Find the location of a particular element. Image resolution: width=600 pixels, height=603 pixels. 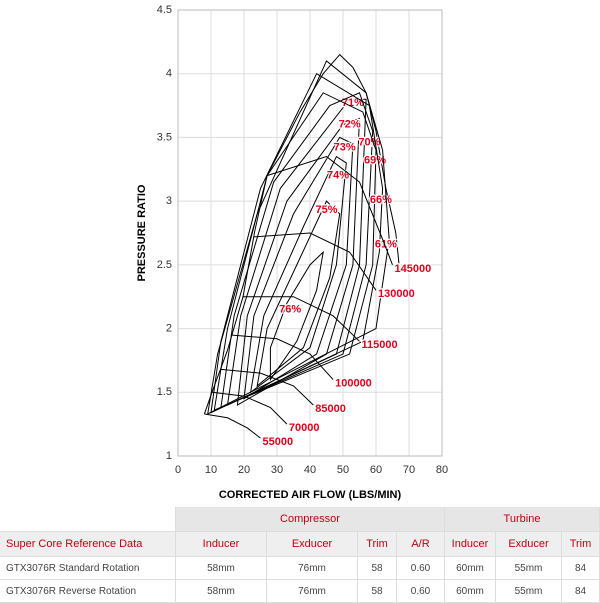

x-tick-label: 80 is located at coordinates (442, 470).